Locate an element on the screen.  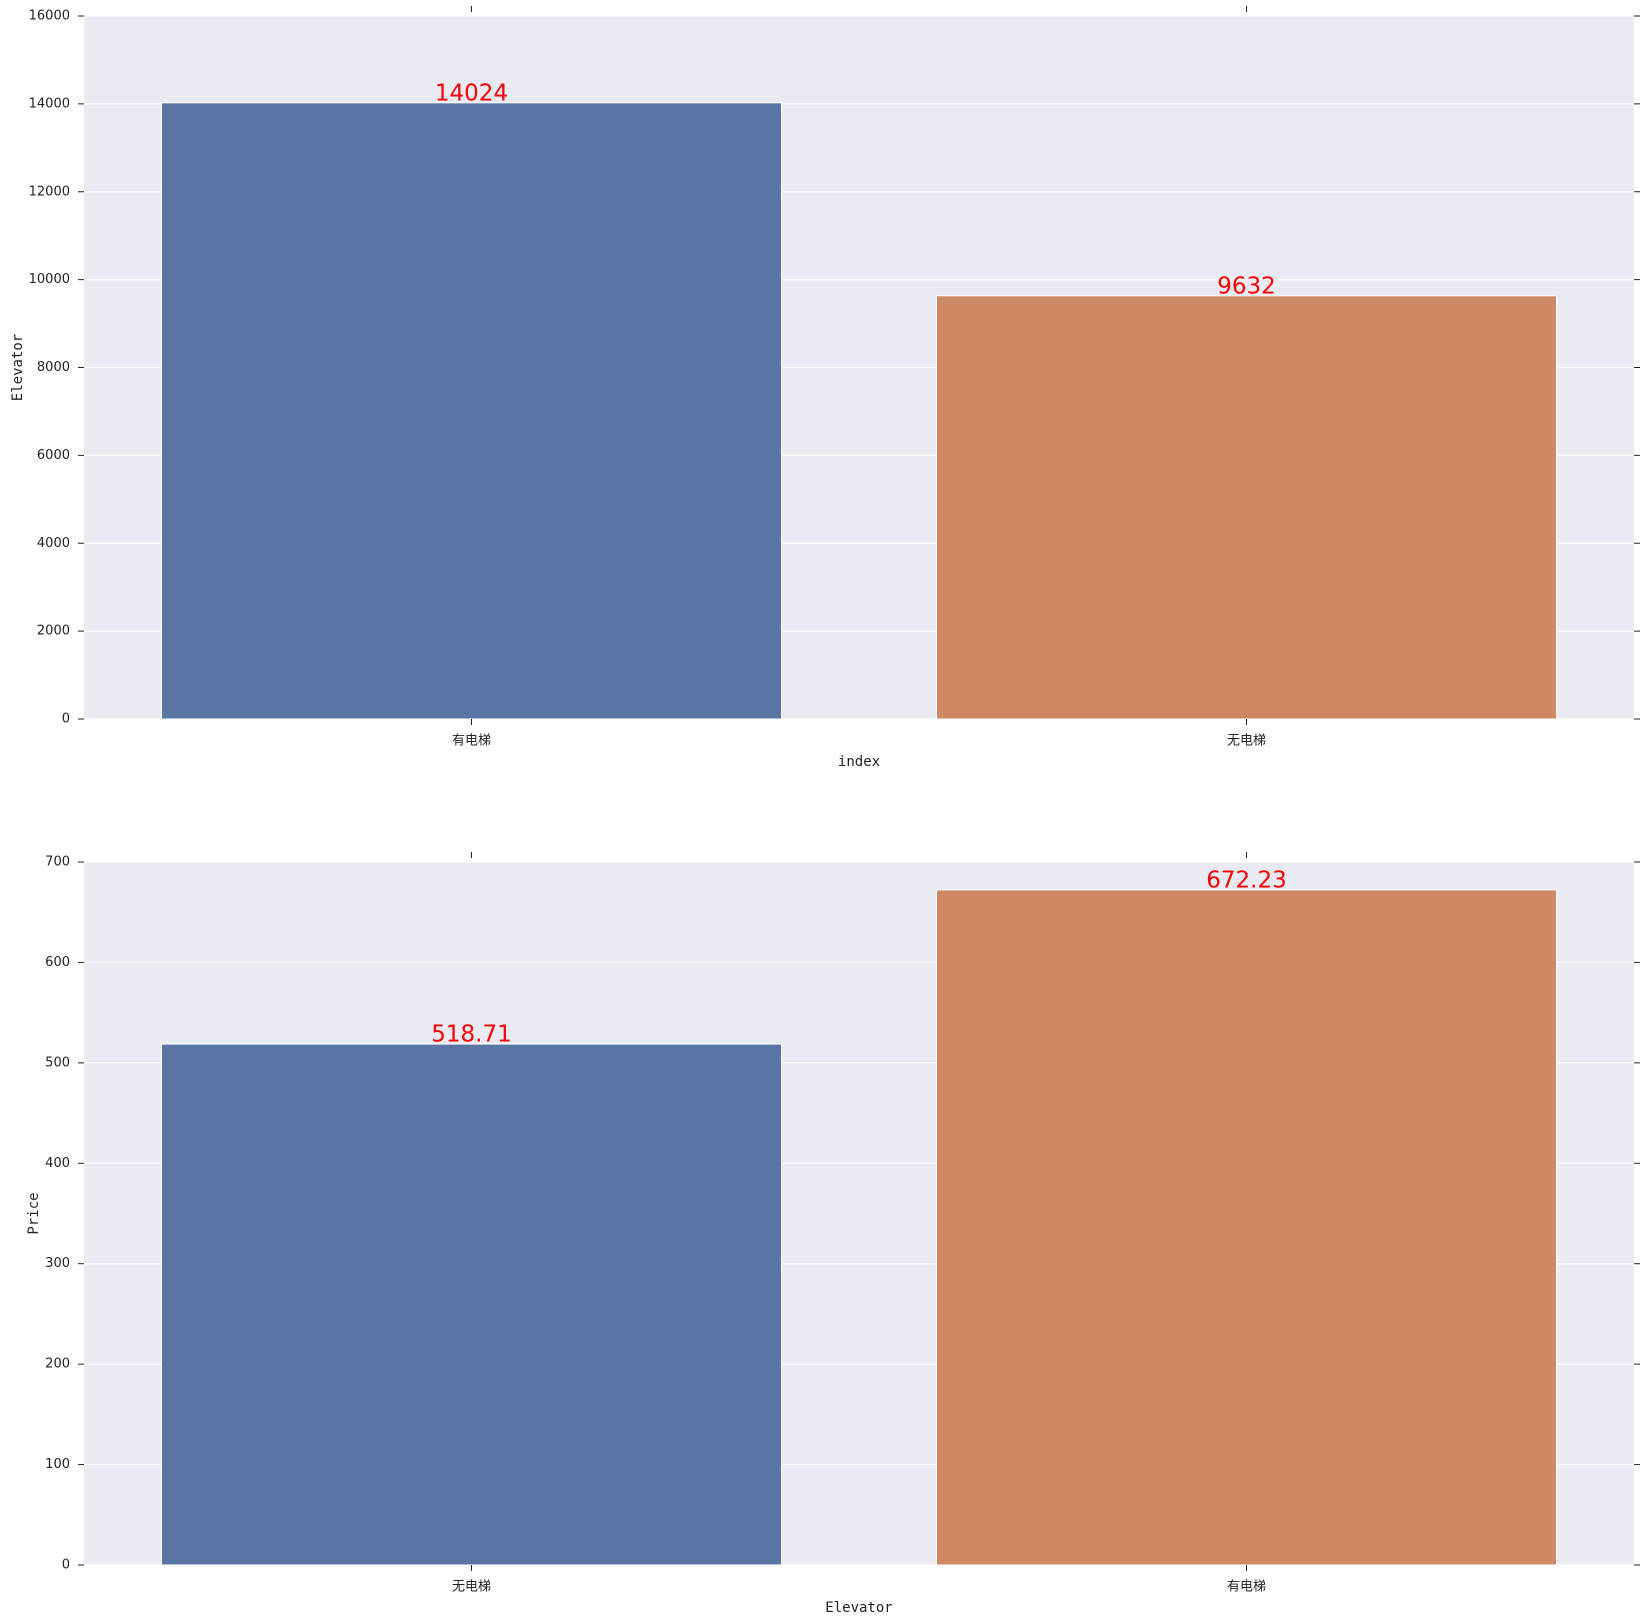
y-tick-label: 300 is located at coordinates (57, 1263).